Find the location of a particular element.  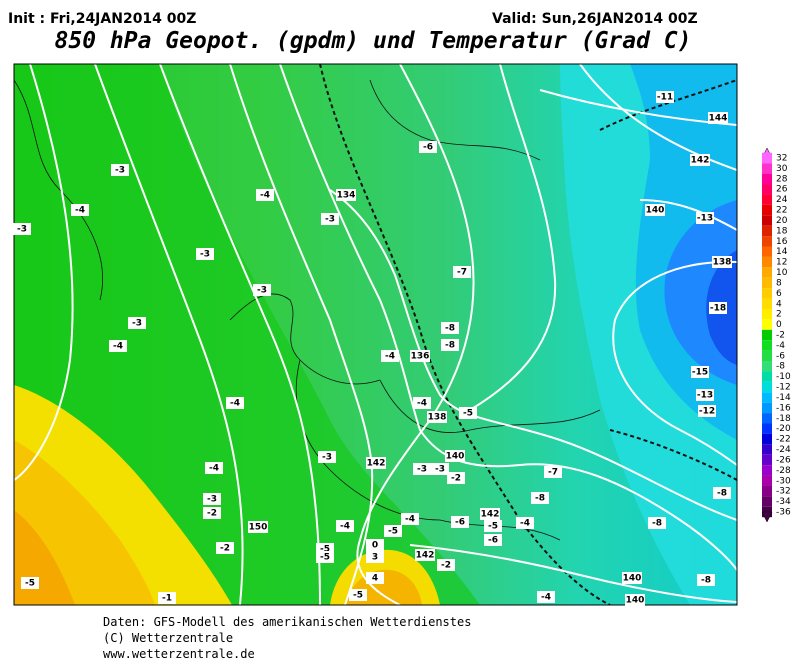

temperature-label: -1 is located at coordinates (167, 599).